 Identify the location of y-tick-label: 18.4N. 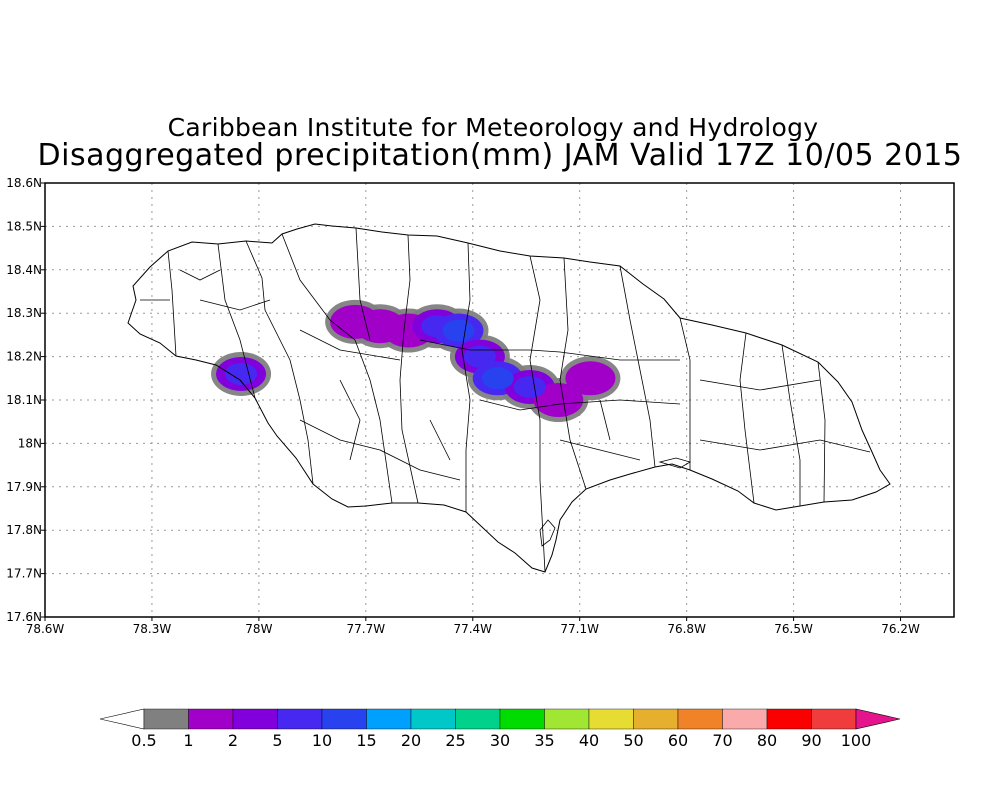
(24, 270).